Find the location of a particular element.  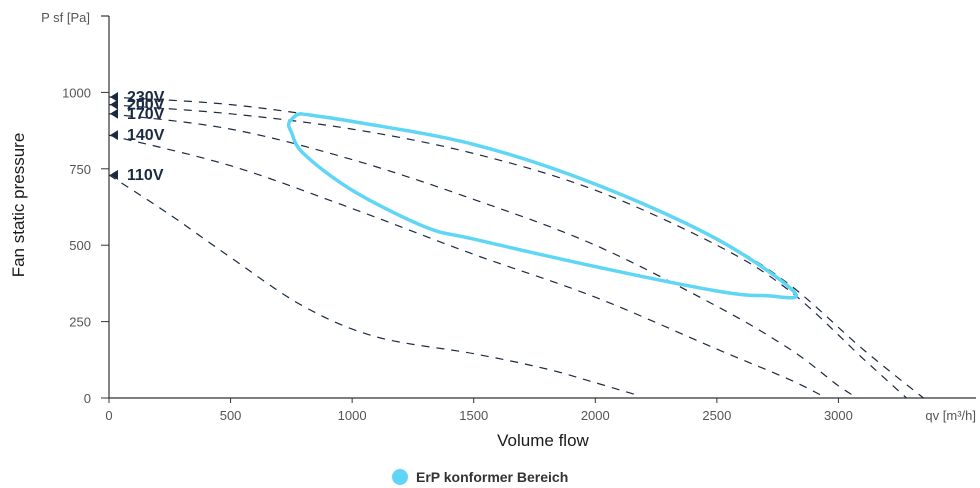

voltage-label-200v: 200V is located at coordinates (146, 105).